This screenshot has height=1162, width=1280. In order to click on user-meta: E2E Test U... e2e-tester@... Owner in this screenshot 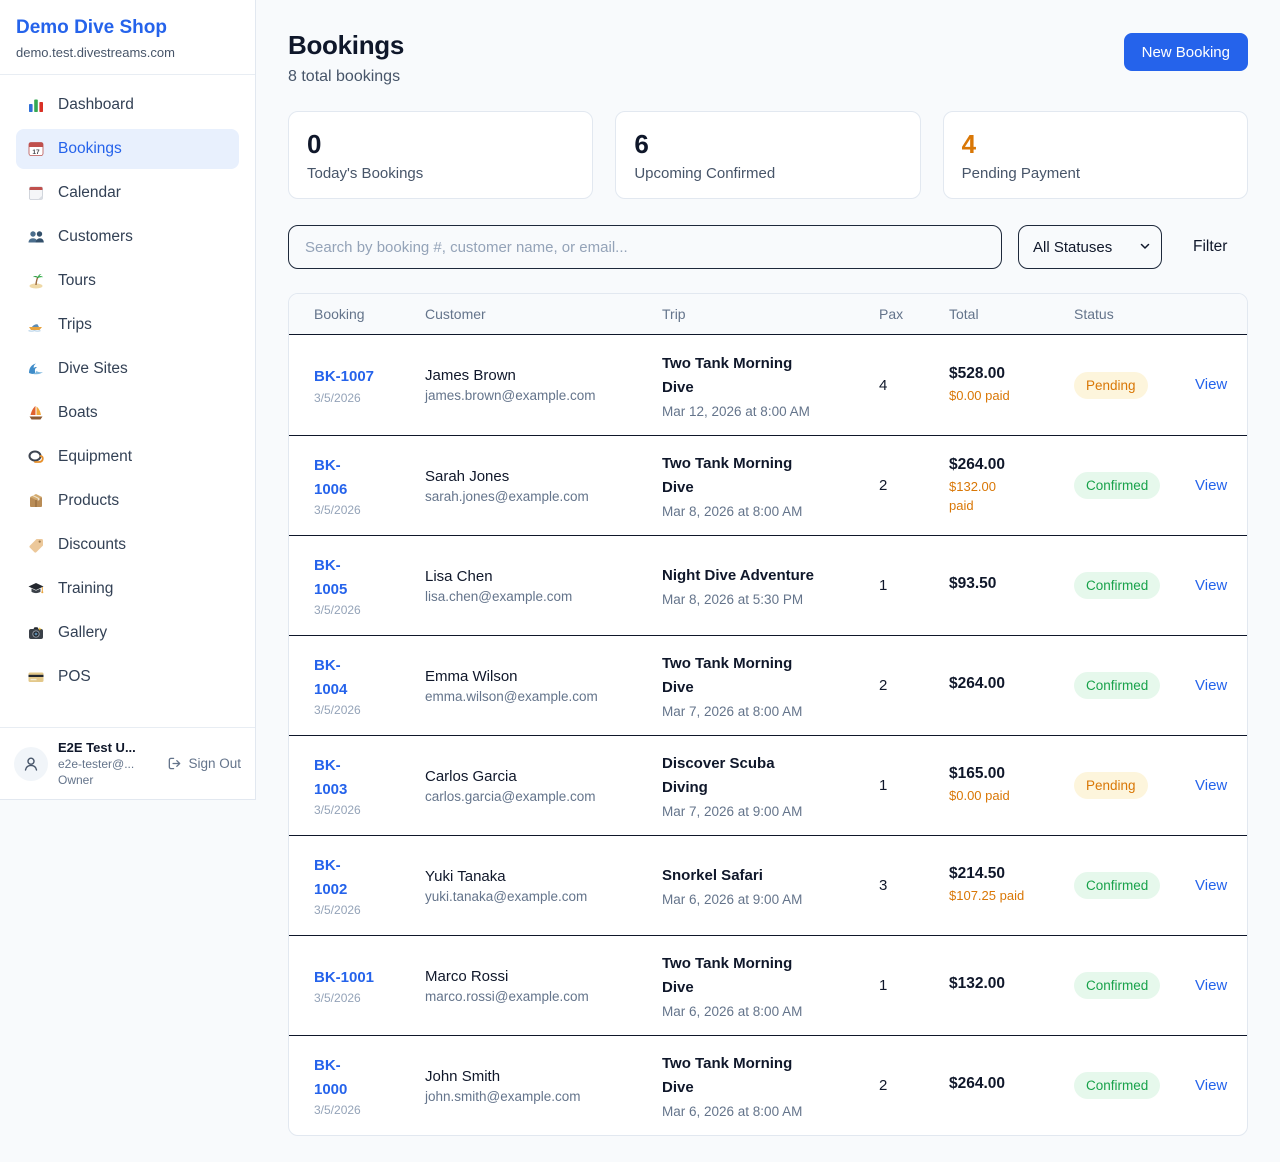, I will do `click(107, 763)`.